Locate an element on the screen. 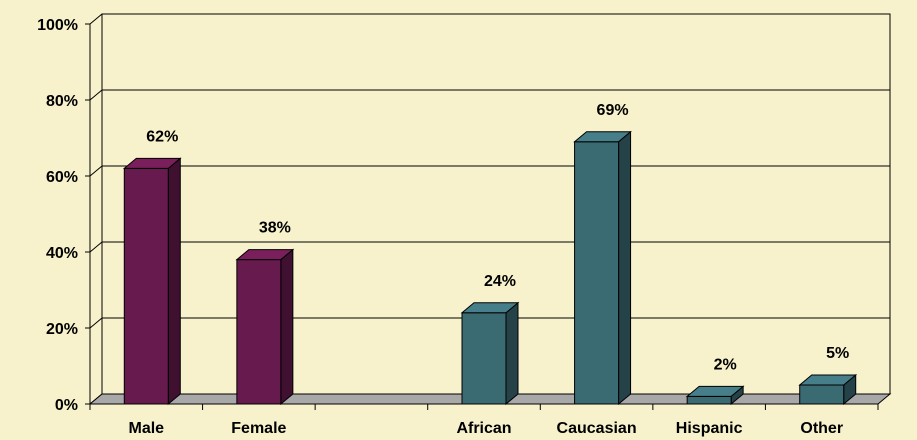 Image resolution: width=917 pixels, height=440 pixels. data-label: 38% is located at coordinates (275, 228).